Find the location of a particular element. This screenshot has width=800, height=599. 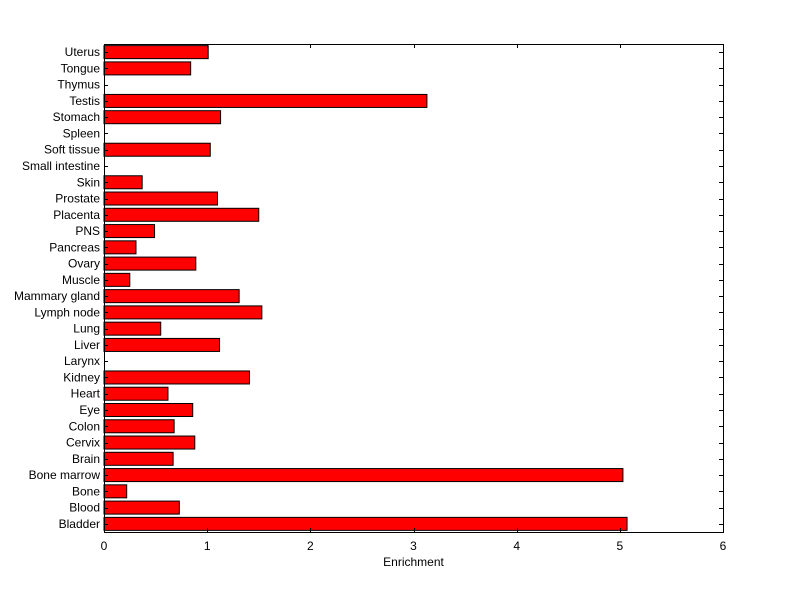

y-tick-label: Ovary is located at coordinates (84, 264).